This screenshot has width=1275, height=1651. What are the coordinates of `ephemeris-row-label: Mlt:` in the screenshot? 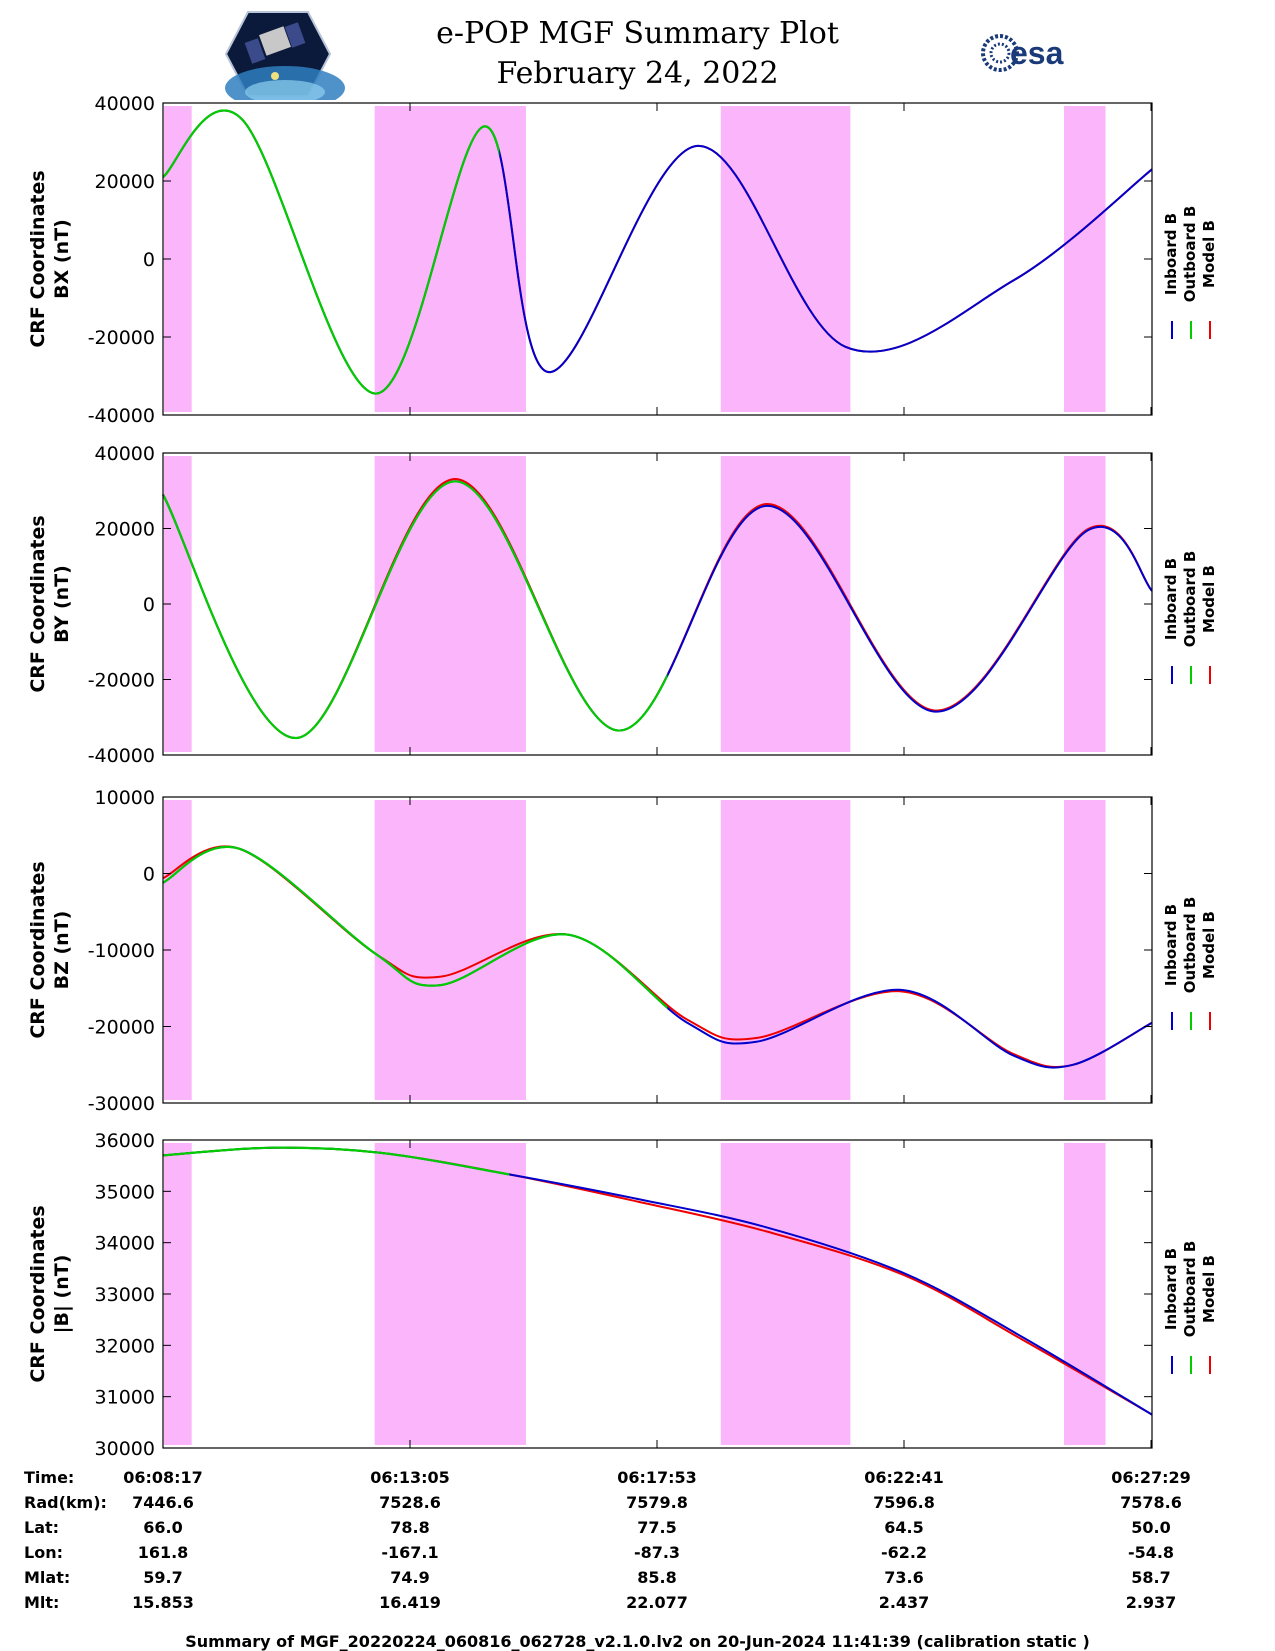 It's located at (41, 1602).